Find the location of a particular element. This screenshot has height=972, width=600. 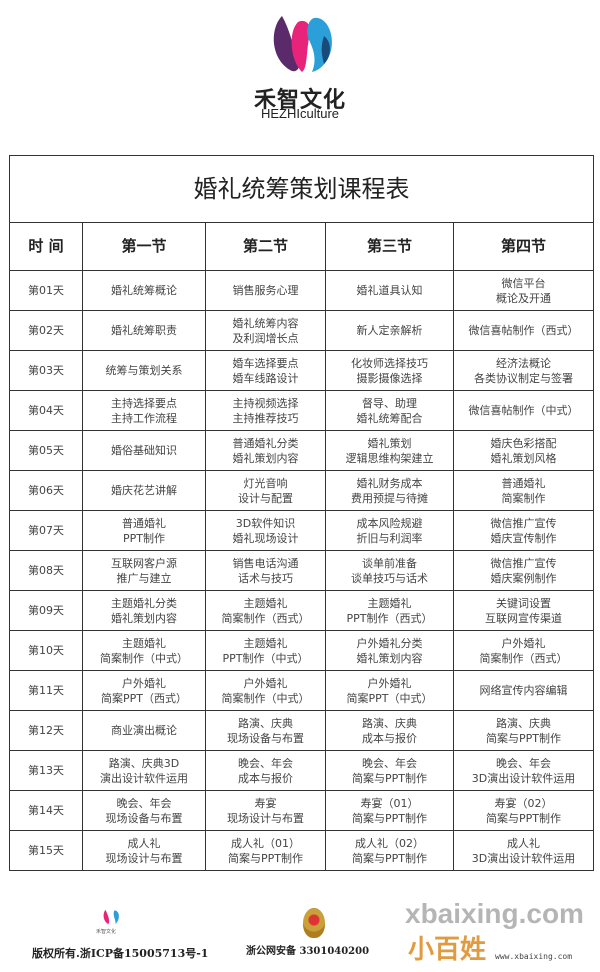

session-cell: 婚礼统筹概论 is located at coordinates (144, 290).